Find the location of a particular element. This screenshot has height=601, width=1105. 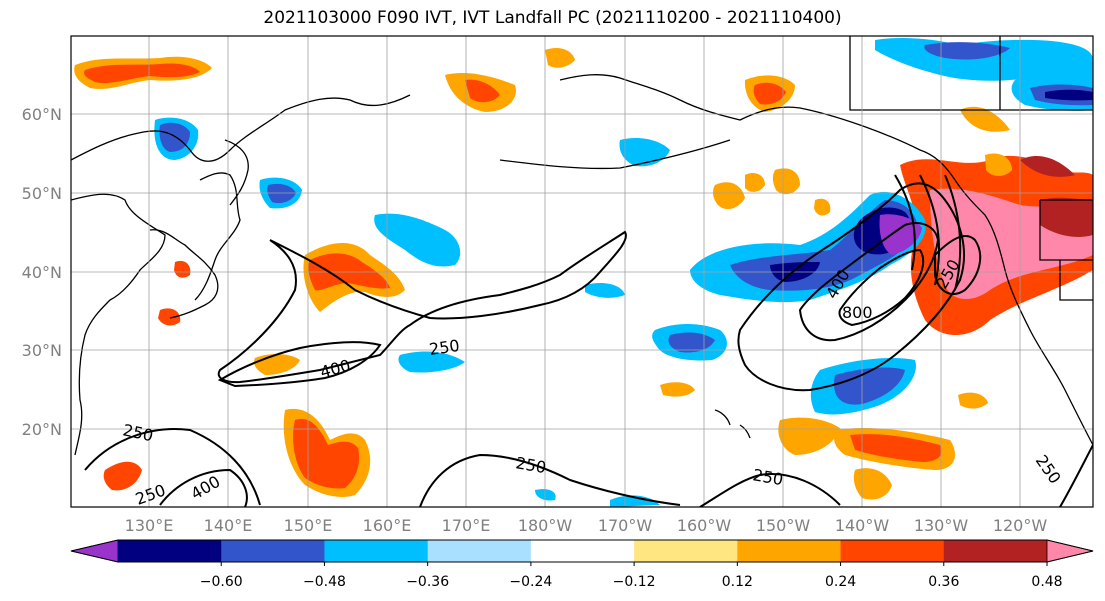

colorbar-extend-high is located at coordinates (1070, 551).